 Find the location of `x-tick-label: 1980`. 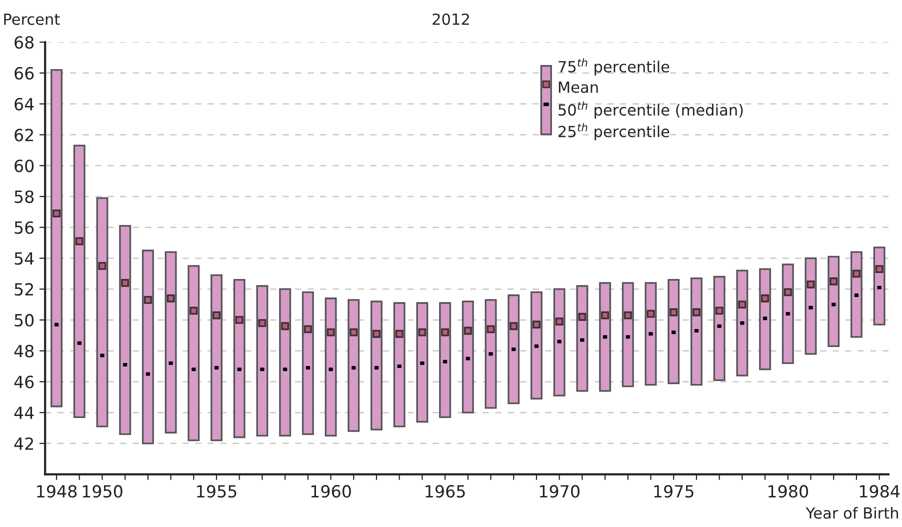

x-tick-label: 1980 is located at coordinates (788, 491).